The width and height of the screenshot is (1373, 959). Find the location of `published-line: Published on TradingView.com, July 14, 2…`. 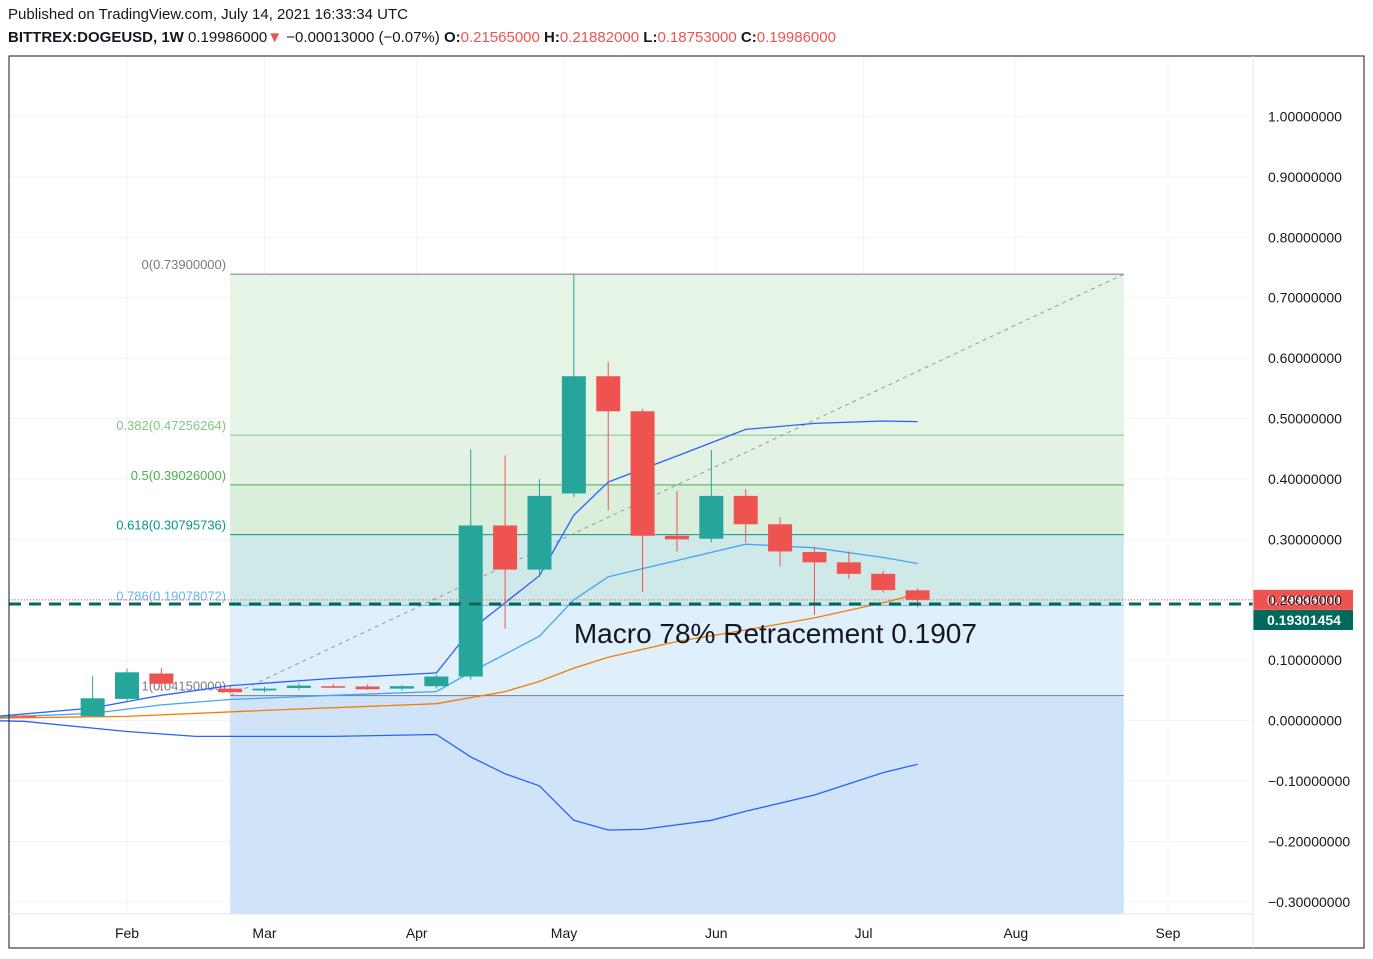

published-line: Published on TradingView.com, July 14, 2… is located at coordinates (208, 14).